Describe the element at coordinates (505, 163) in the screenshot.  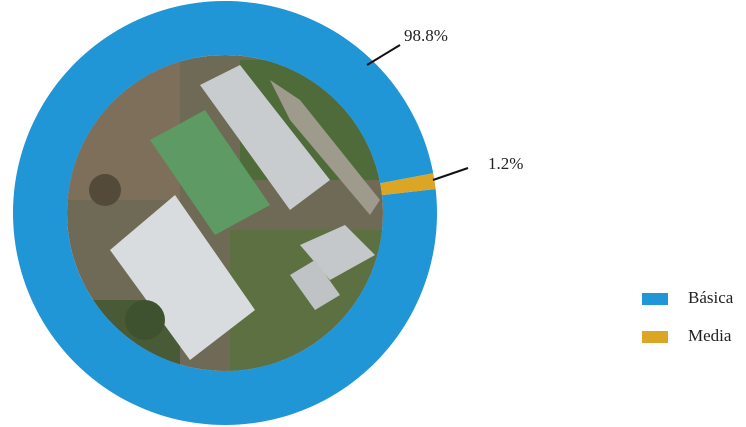
I see `data-label: 1.2%` at that location.